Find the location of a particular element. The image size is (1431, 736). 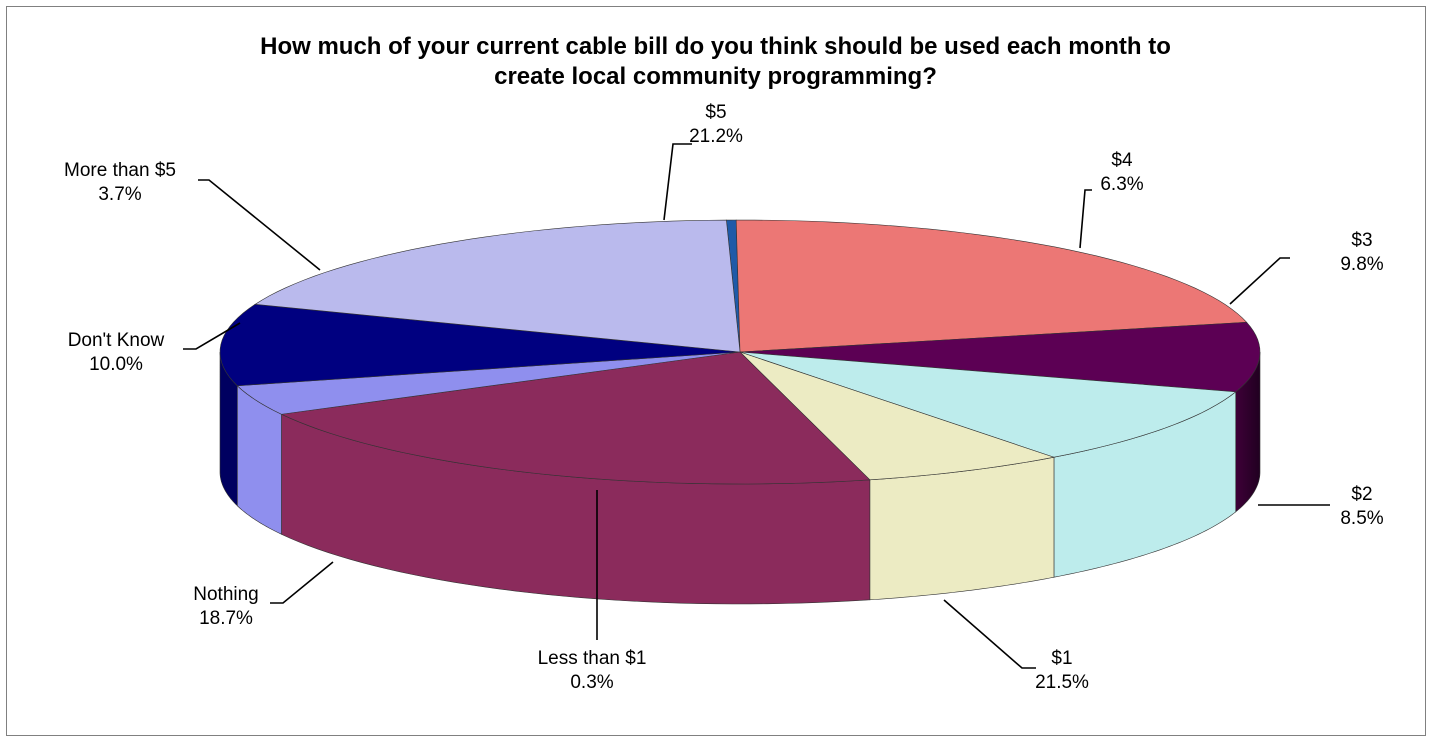

slice-value-2: 8.5% is located at coordinates (1361, 518).